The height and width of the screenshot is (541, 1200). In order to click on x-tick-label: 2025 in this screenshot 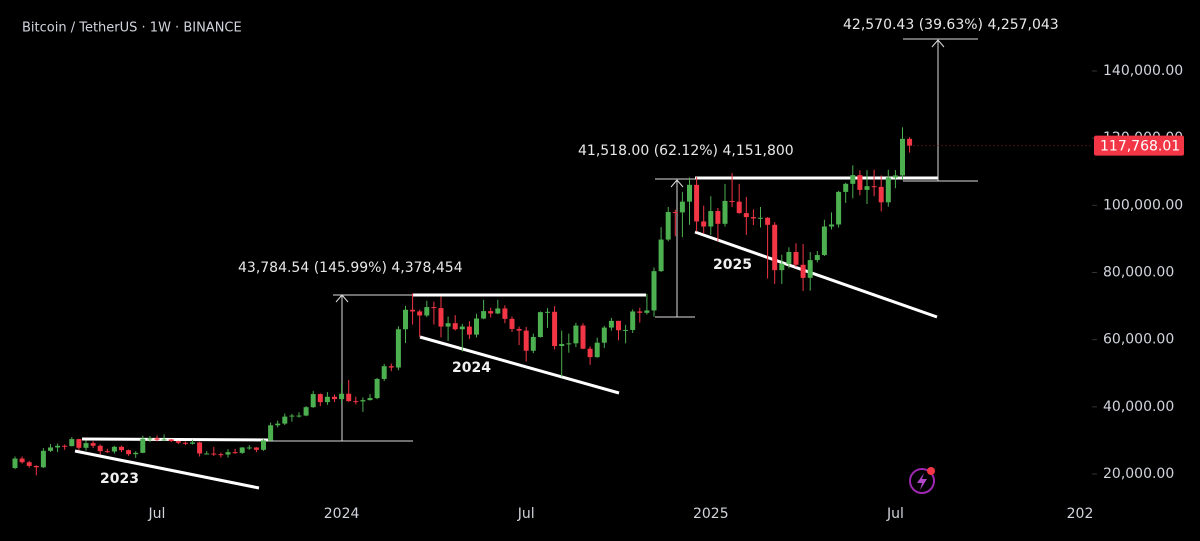, I will do `click(711, 514)`.